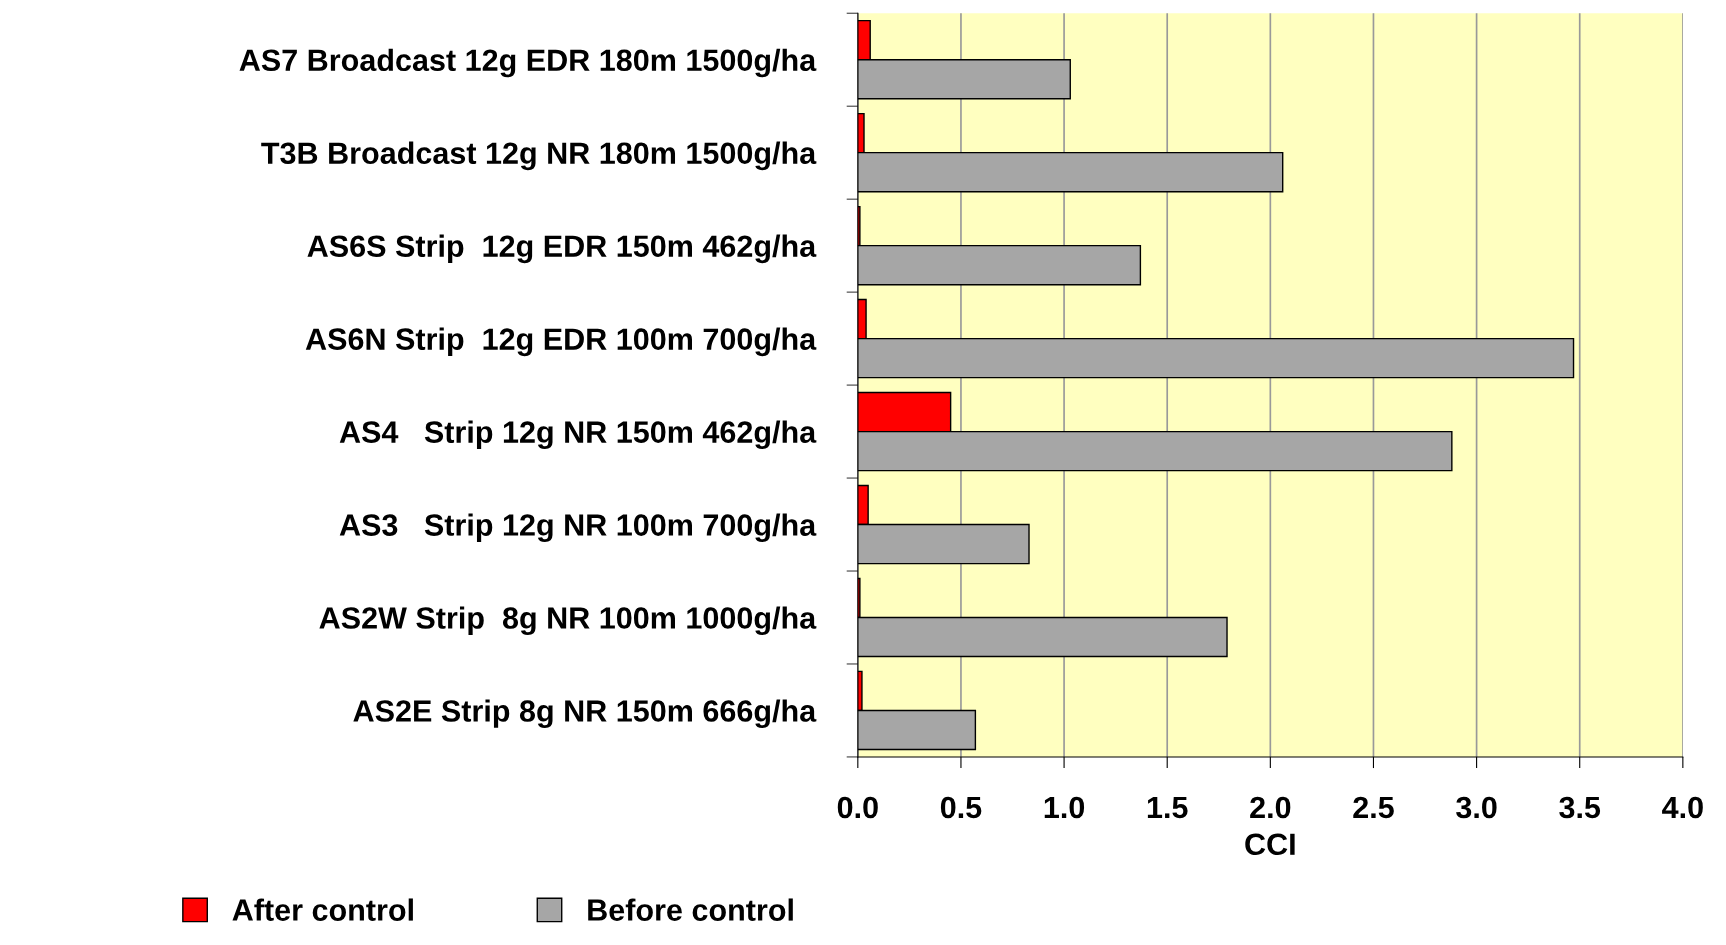  I want to click on x-tick-label: 4.0, so click(1682, 807).